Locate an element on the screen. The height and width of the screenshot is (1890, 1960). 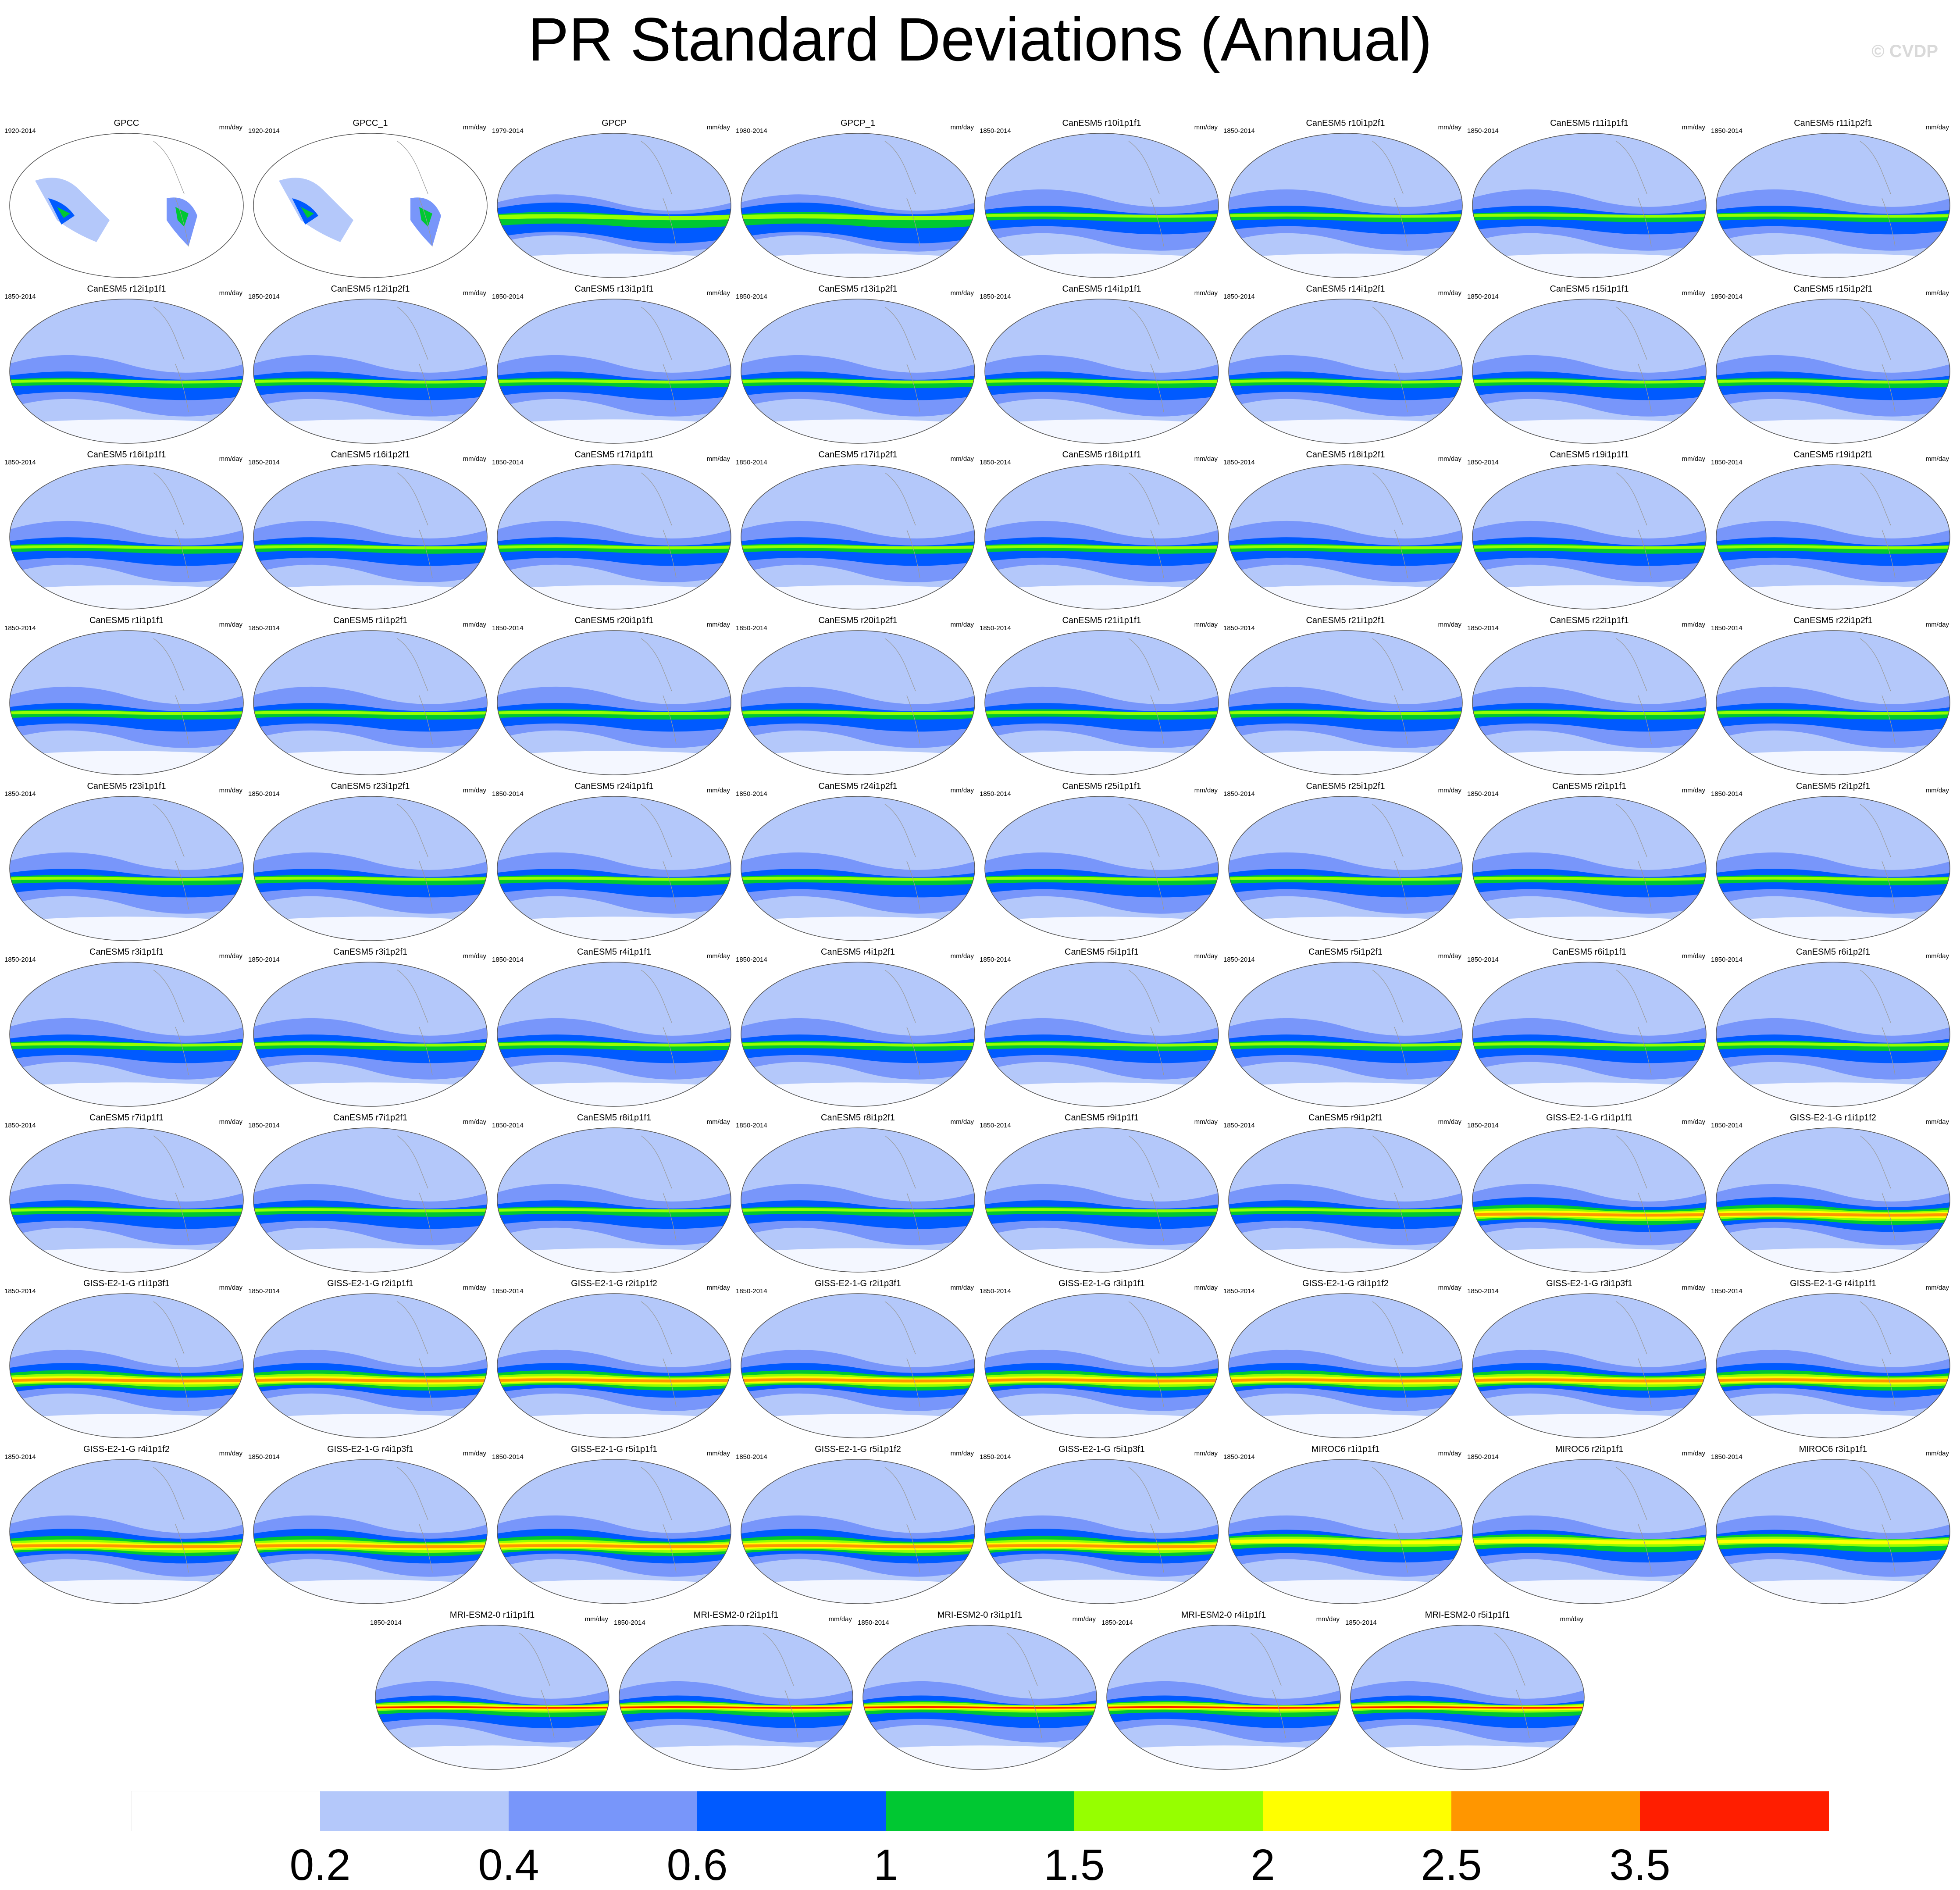
panel-title: GISS-E2-1-G r5i1p1f1 is located at coordinates (614, 1449).